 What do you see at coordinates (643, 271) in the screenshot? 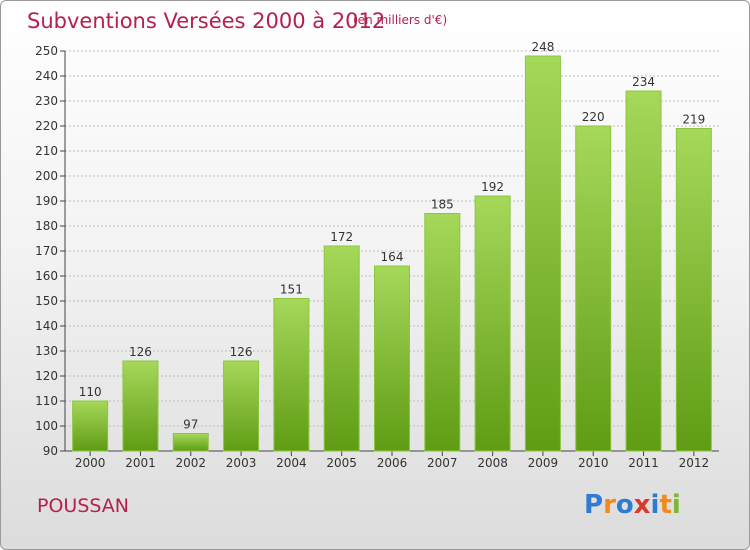
I see `bar-2011` at bounding box center [643, 271].